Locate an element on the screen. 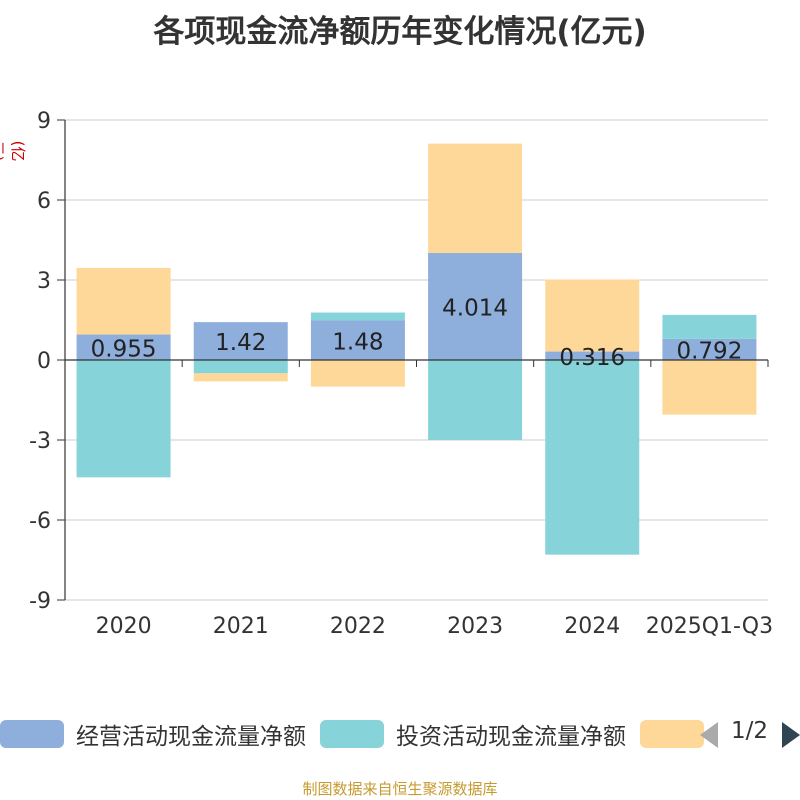 The height and width of the screenshot is (800, 800). bar-2-2020 is located at coordinates (123, 301).